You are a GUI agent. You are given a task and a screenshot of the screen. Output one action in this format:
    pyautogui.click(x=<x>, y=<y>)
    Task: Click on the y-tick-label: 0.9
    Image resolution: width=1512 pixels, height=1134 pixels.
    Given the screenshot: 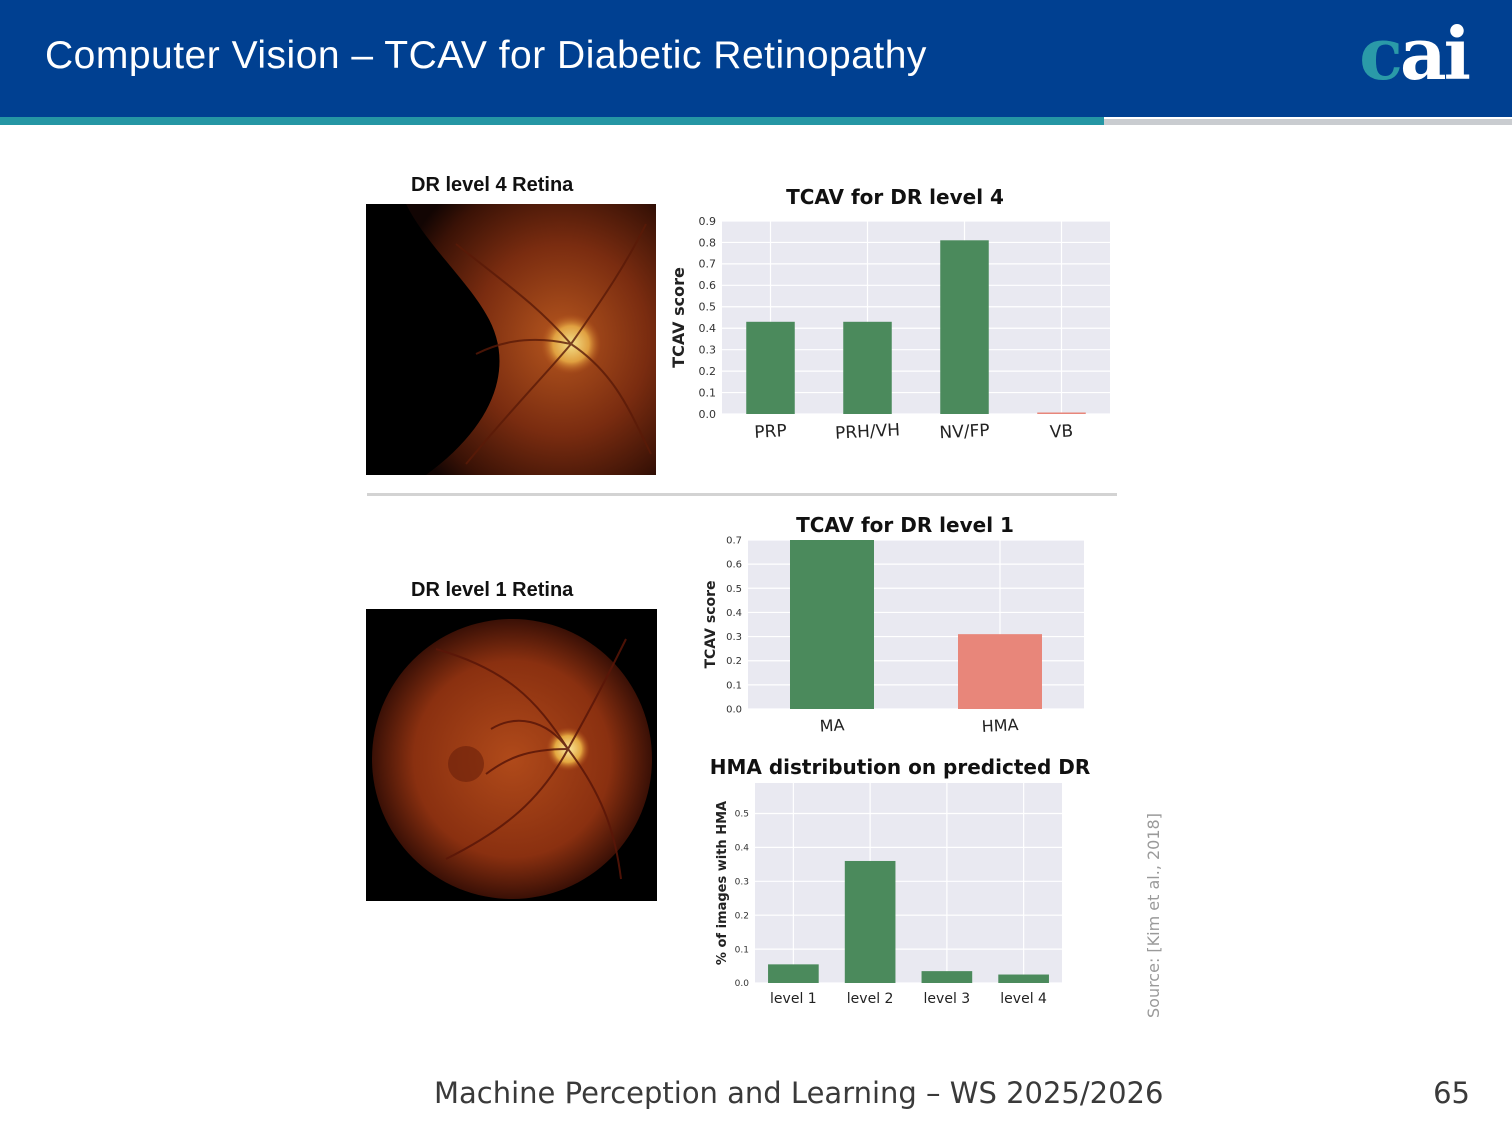 What is the action you would take?
    pyautogui.click(x=708, y=221)
    